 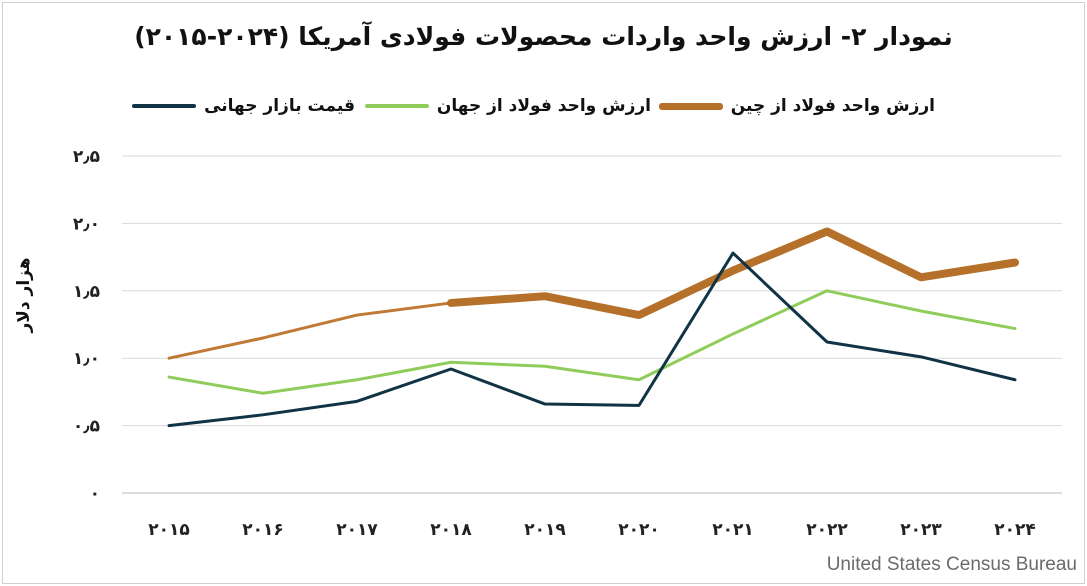 What do you see at coordinates (86, 157) in the screenshot?
I see `y-tick-label-5: ۲٫۵` at bounding box center [86, 157].